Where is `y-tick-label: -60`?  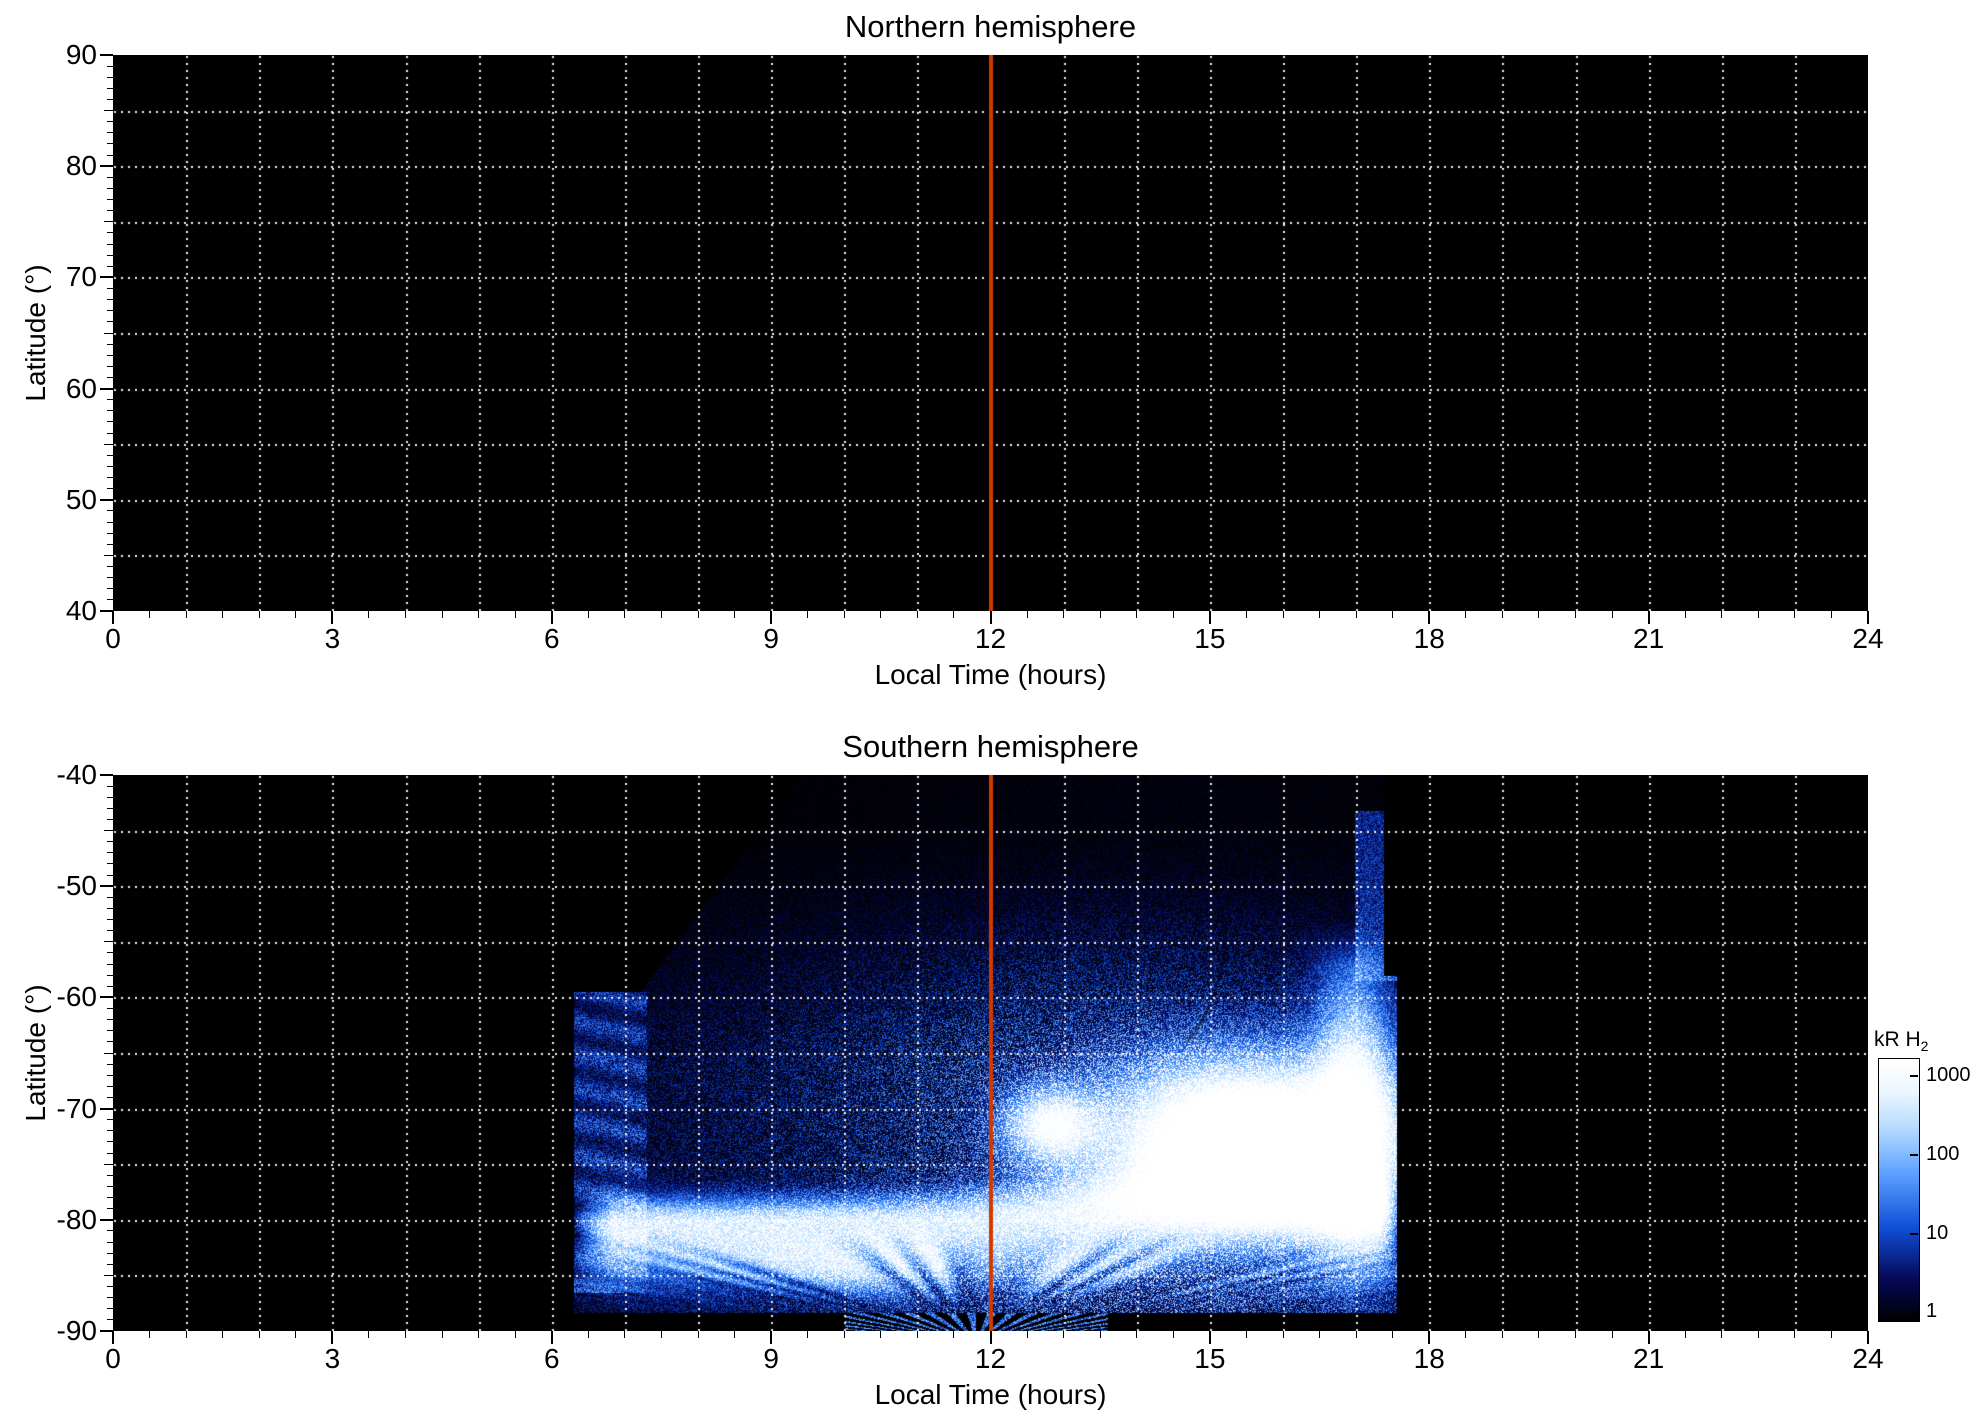
y-tick-label: -60 is located at coordinates (76, 997).